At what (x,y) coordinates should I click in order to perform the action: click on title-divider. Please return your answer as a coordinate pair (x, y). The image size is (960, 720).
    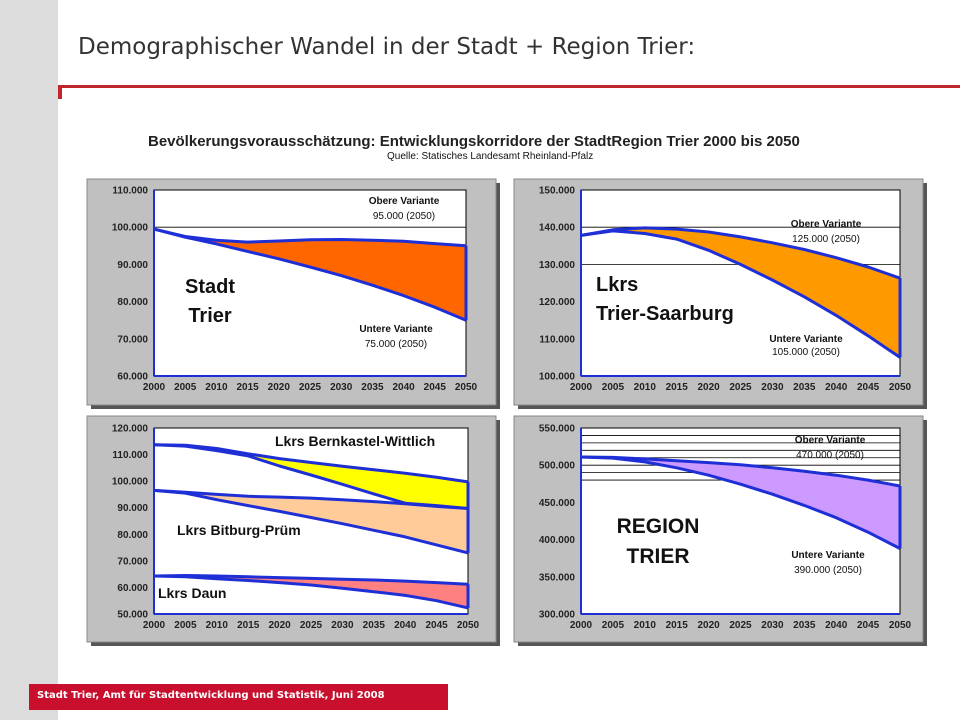
    Looking at the image, I should click on (509, 86).